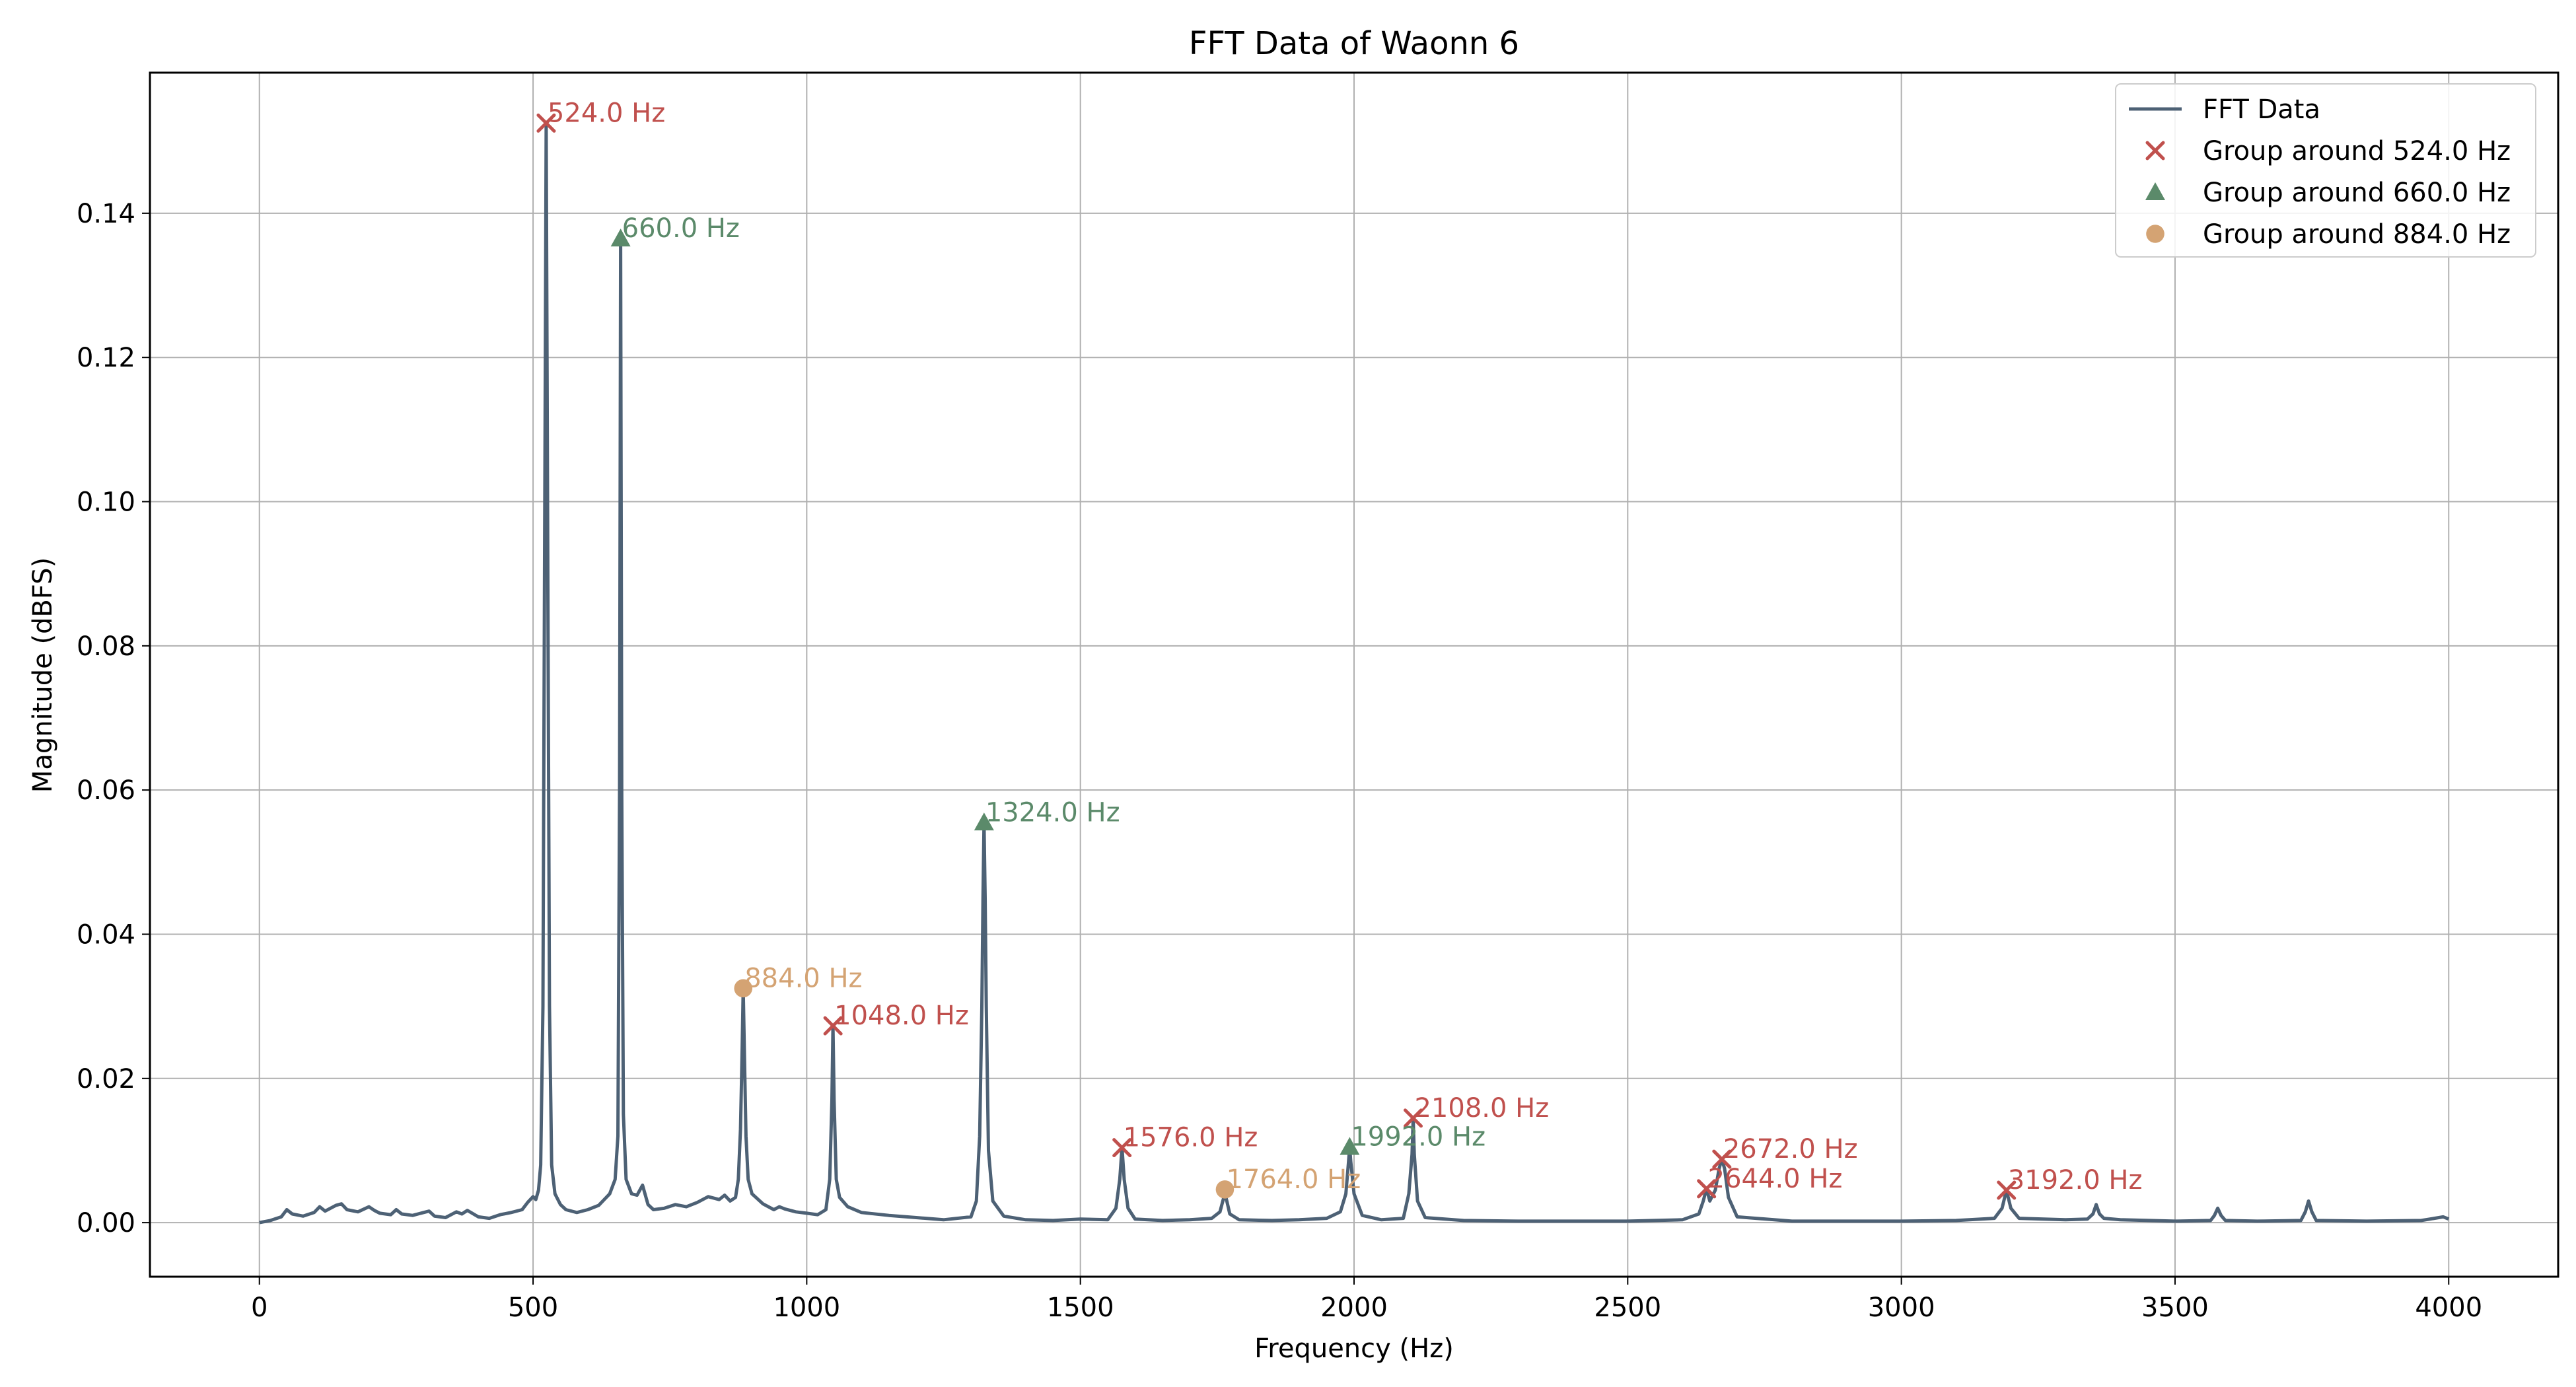  I want to click on legend-label: Group around 884.0 Hz, so click(2357, 234).